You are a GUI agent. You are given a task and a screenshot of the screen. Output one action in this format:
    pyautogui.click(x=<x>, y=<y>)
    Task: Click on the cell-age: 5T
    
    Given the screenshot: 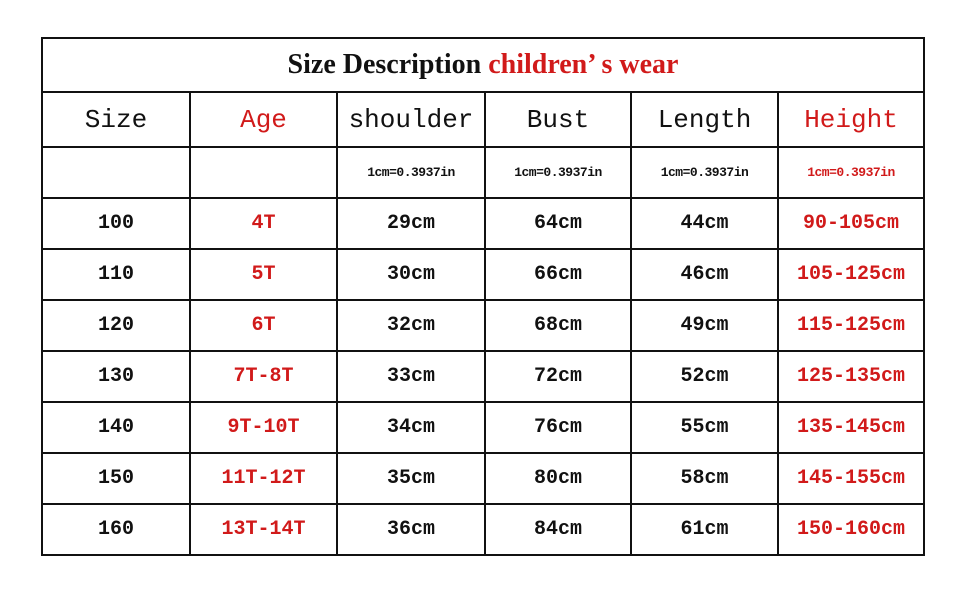 What is the action you would take?
    pyautogui.click(x=263, y=274)
    